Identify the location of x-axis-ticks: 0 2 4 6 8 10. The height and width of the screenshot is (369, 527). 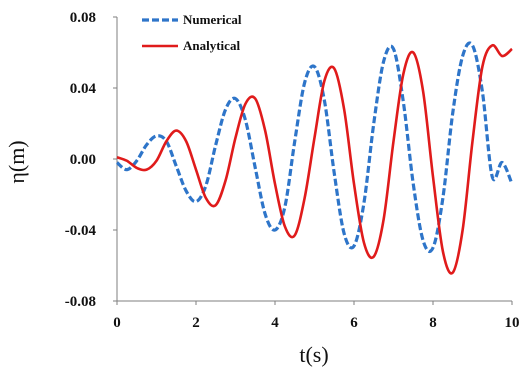
(316, 316).